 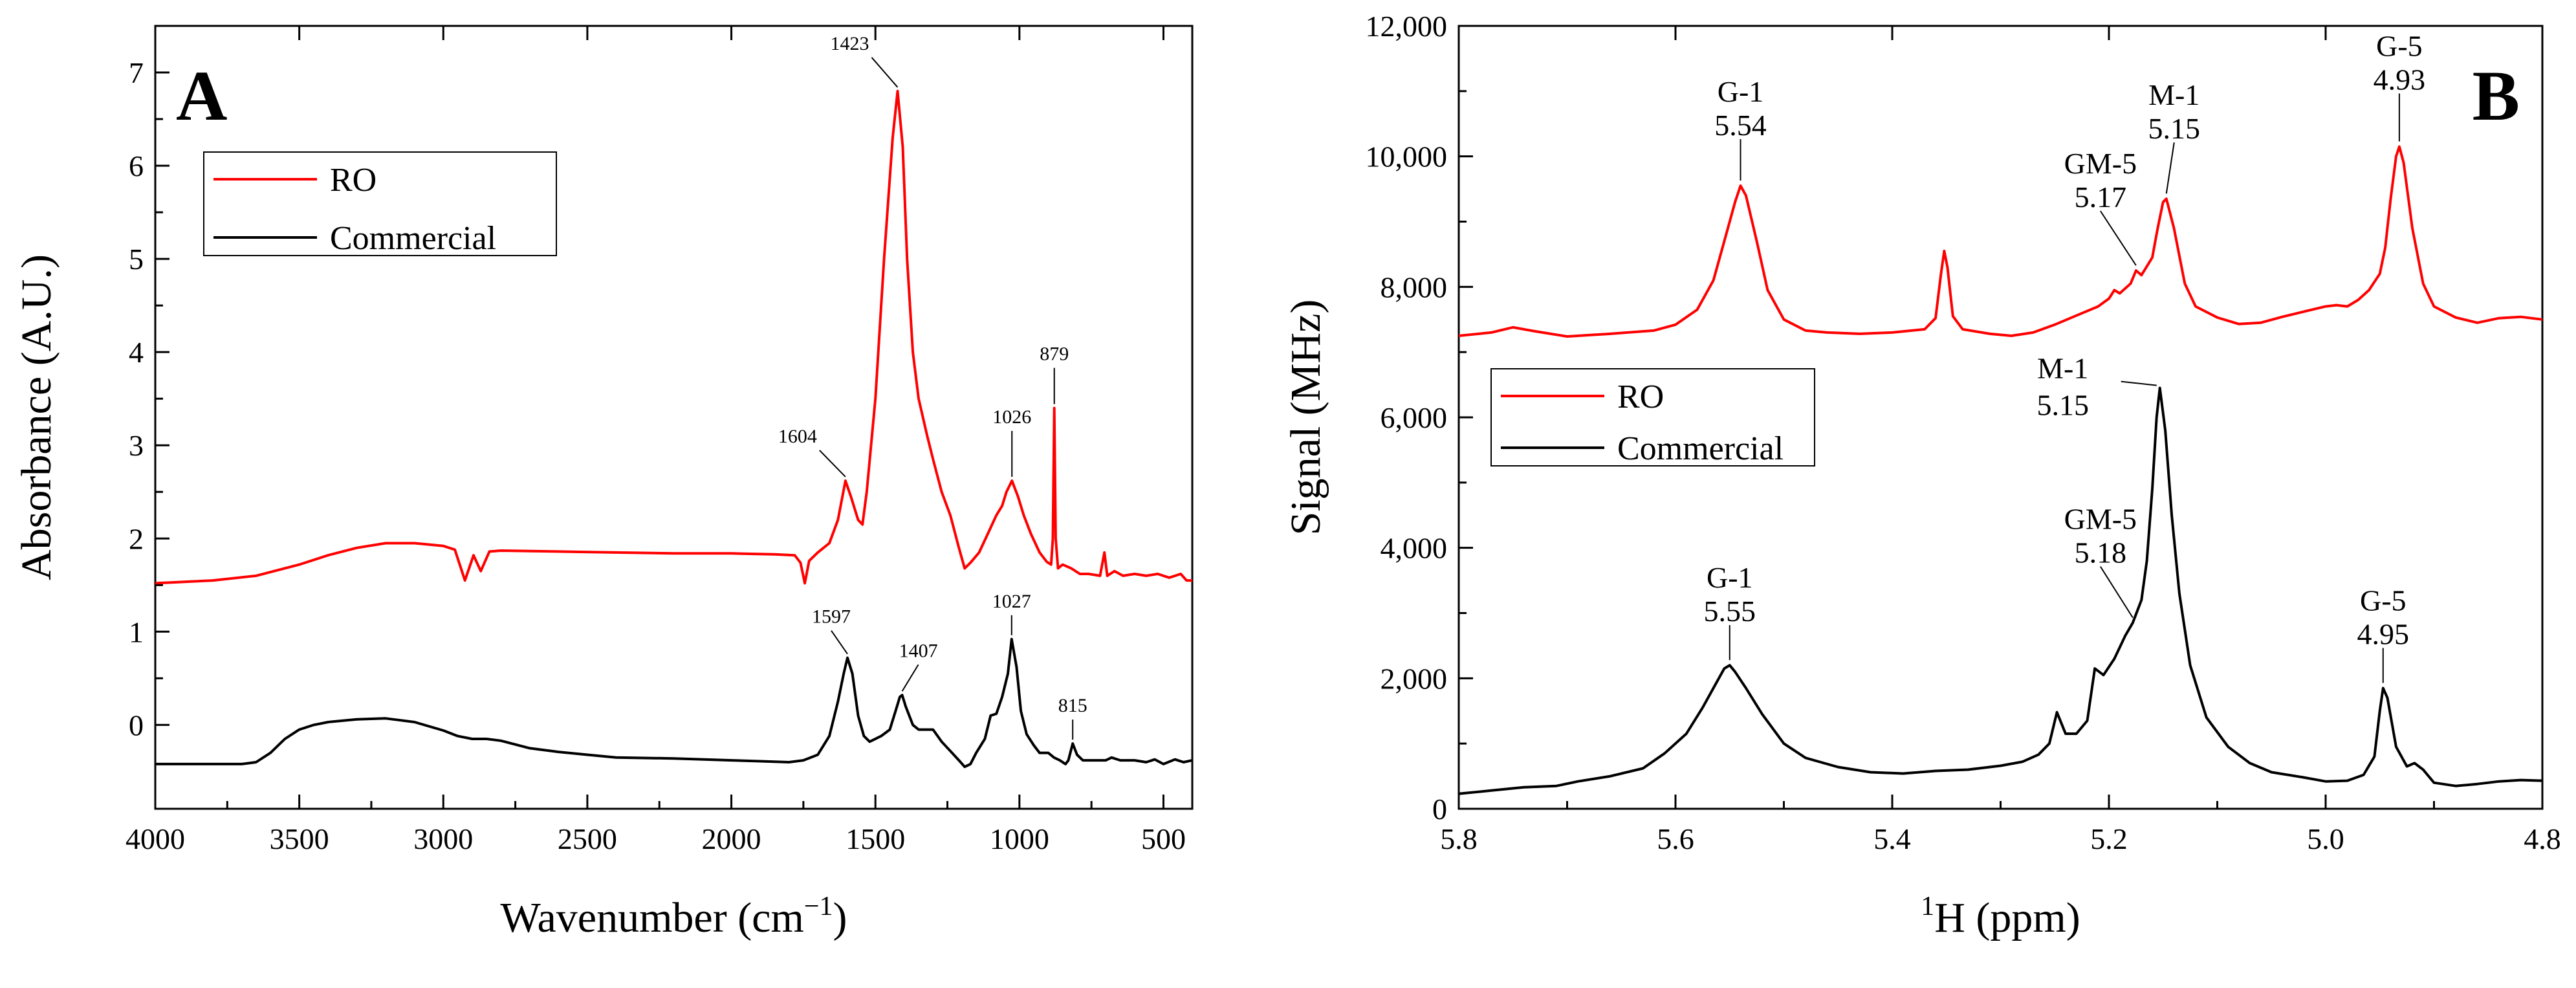 What do you see at coordinates (1740, 125) in the screenshot?
I see `panel-b-annotation-value: 5.54` at bounding box center [1740, 125].